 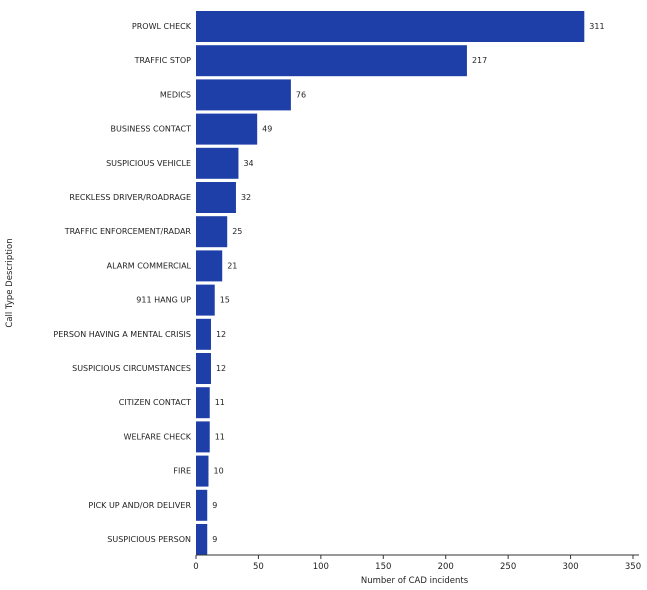 I want to click on category-label: TRAFFIC ENFORCEMENT/RADAR, so click(x=128, y=231).